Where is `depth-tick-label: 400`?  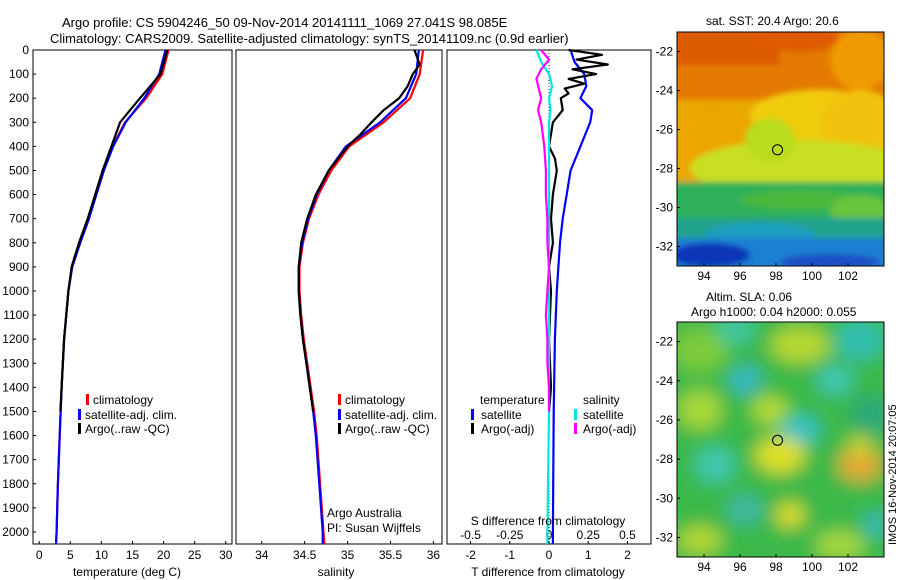 depth-tick-label: 400 is located at coordinates (19, 146).